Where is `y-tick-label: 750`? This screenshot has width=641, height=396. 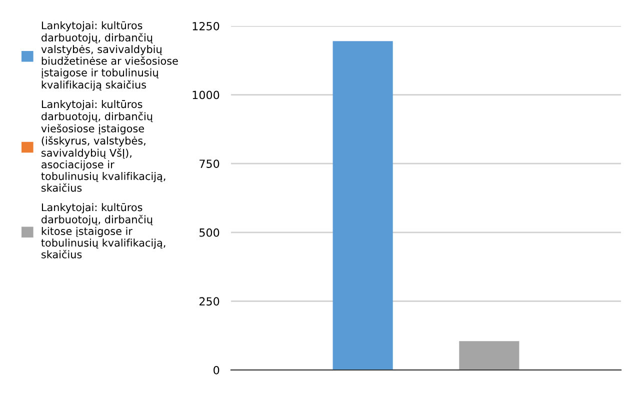 y-tick-label: 750 is located at coordinates (210, 164).